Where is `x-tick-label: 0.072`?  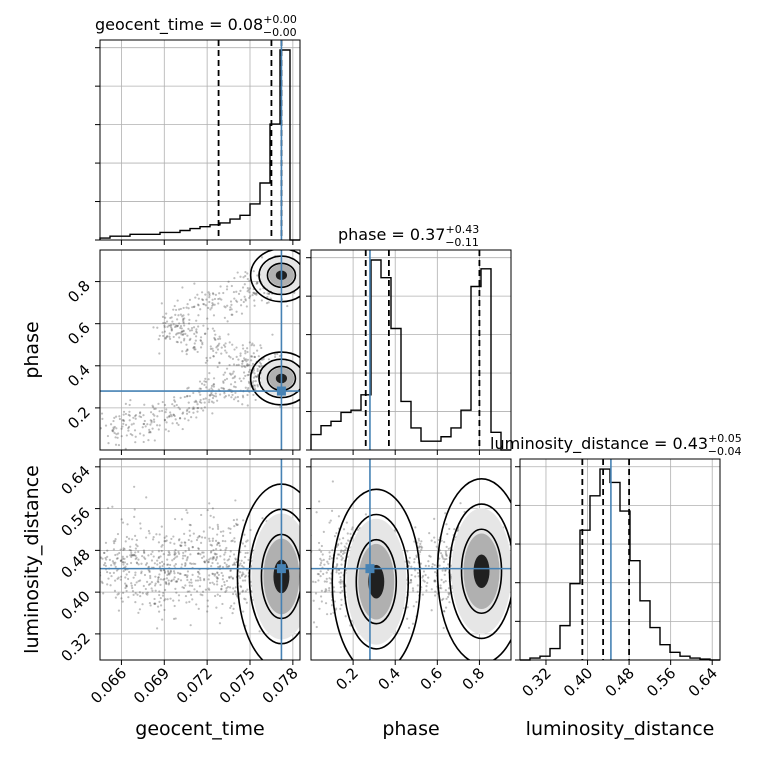
x-tick-label: 0.072 is located at coordinates (194, 685).